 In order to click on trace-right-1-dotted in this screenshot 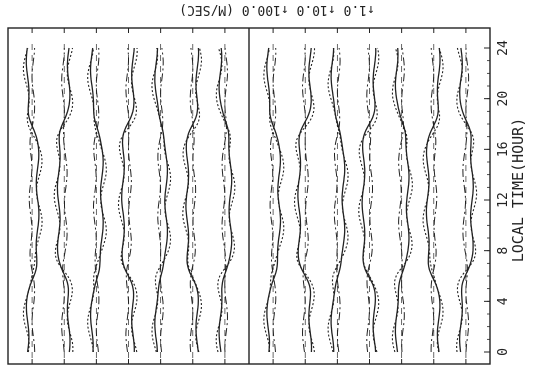, I will do `click(274, 199)`.